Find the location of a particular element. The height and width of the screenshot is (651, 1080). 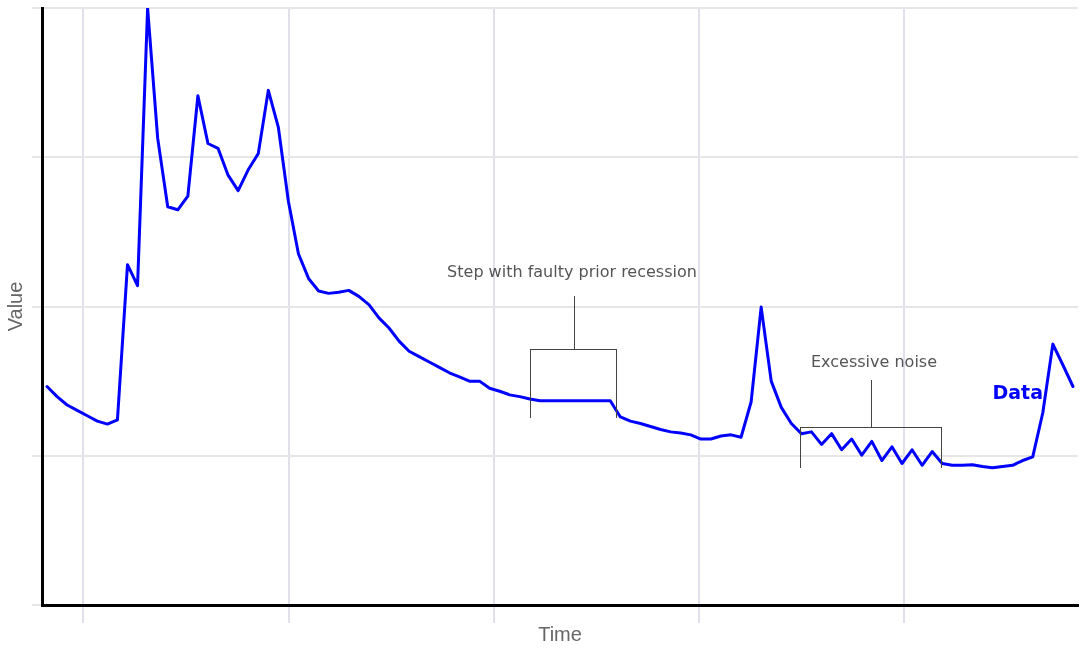

annotation: Excessive noise is located at coordinates (874, 361).